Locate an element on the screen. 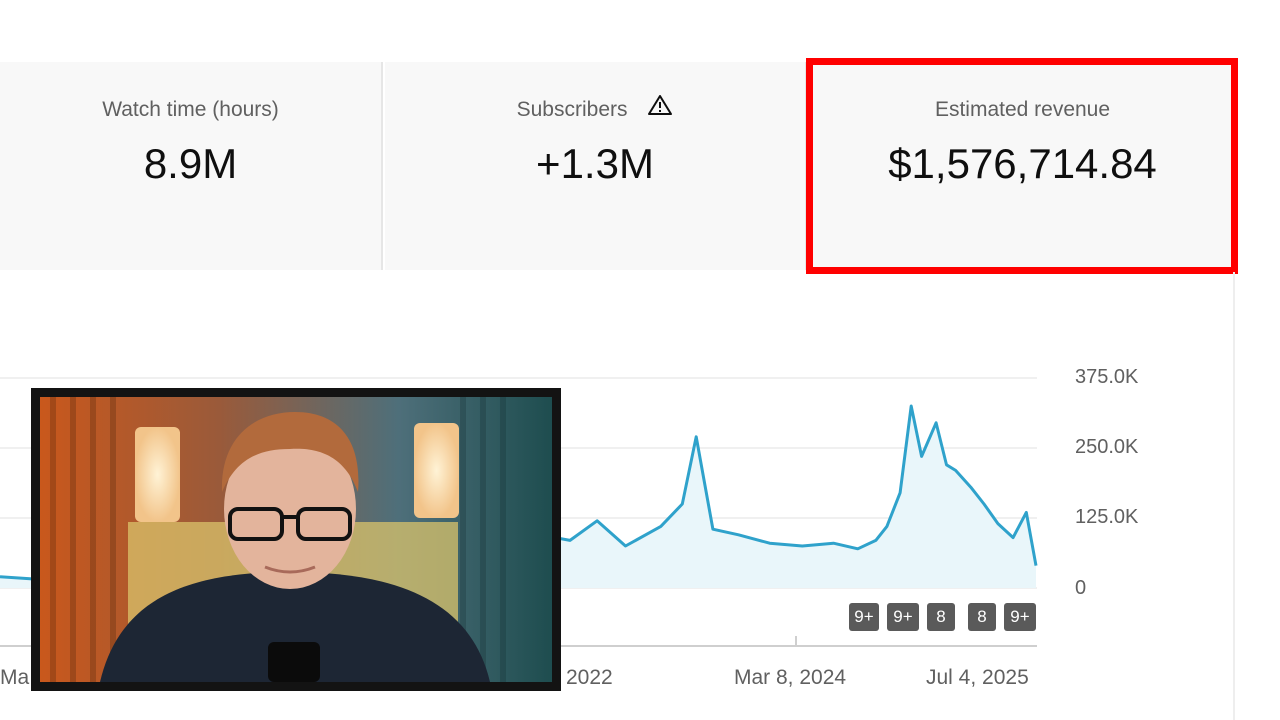 This screenshot has height=720, width=1280. x-tick-label: Jul 4, 2025 is located at coordinates (977, 677).